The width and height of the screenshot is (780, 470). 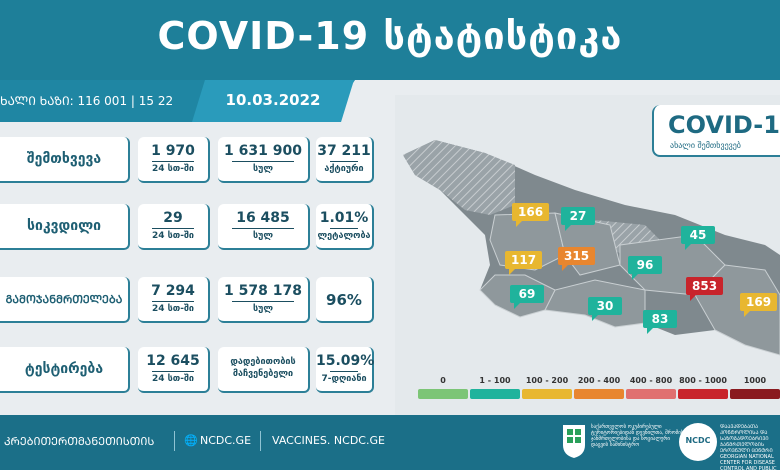 I want to click on legend-item: 100 - 200, so click(x=547, y=387).